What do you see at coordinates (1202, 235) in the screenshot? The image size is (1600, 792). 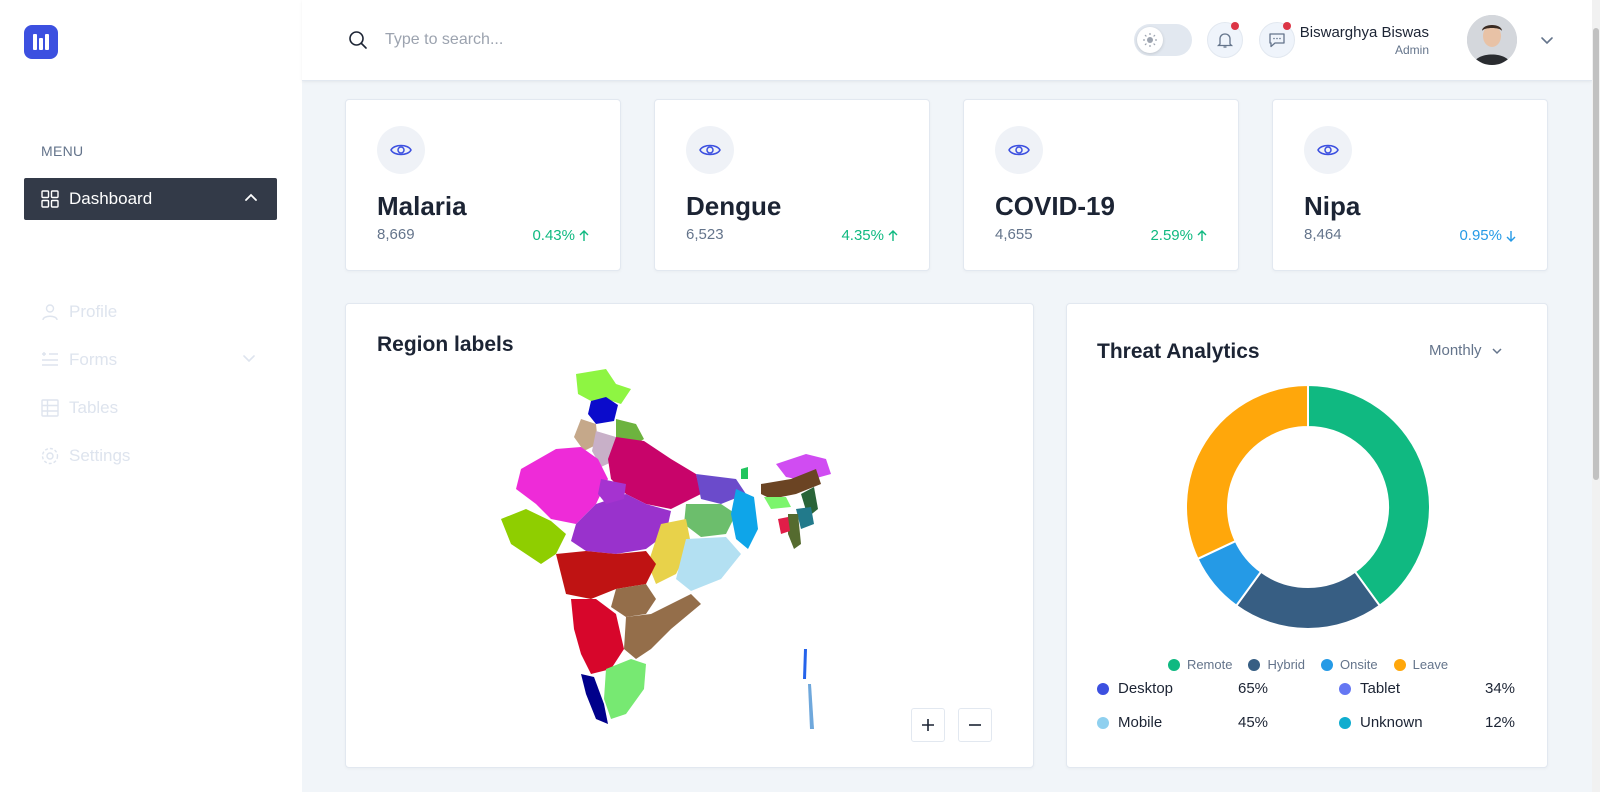 I see `arrow-up-icon` at bounding box center [1202, 235].